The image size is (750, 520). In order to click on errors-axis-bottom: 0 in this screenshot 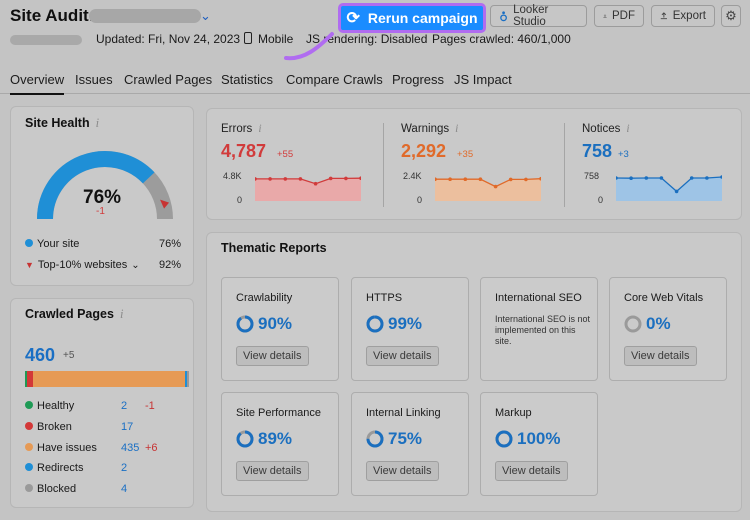, I will do `click(240, 200)`.